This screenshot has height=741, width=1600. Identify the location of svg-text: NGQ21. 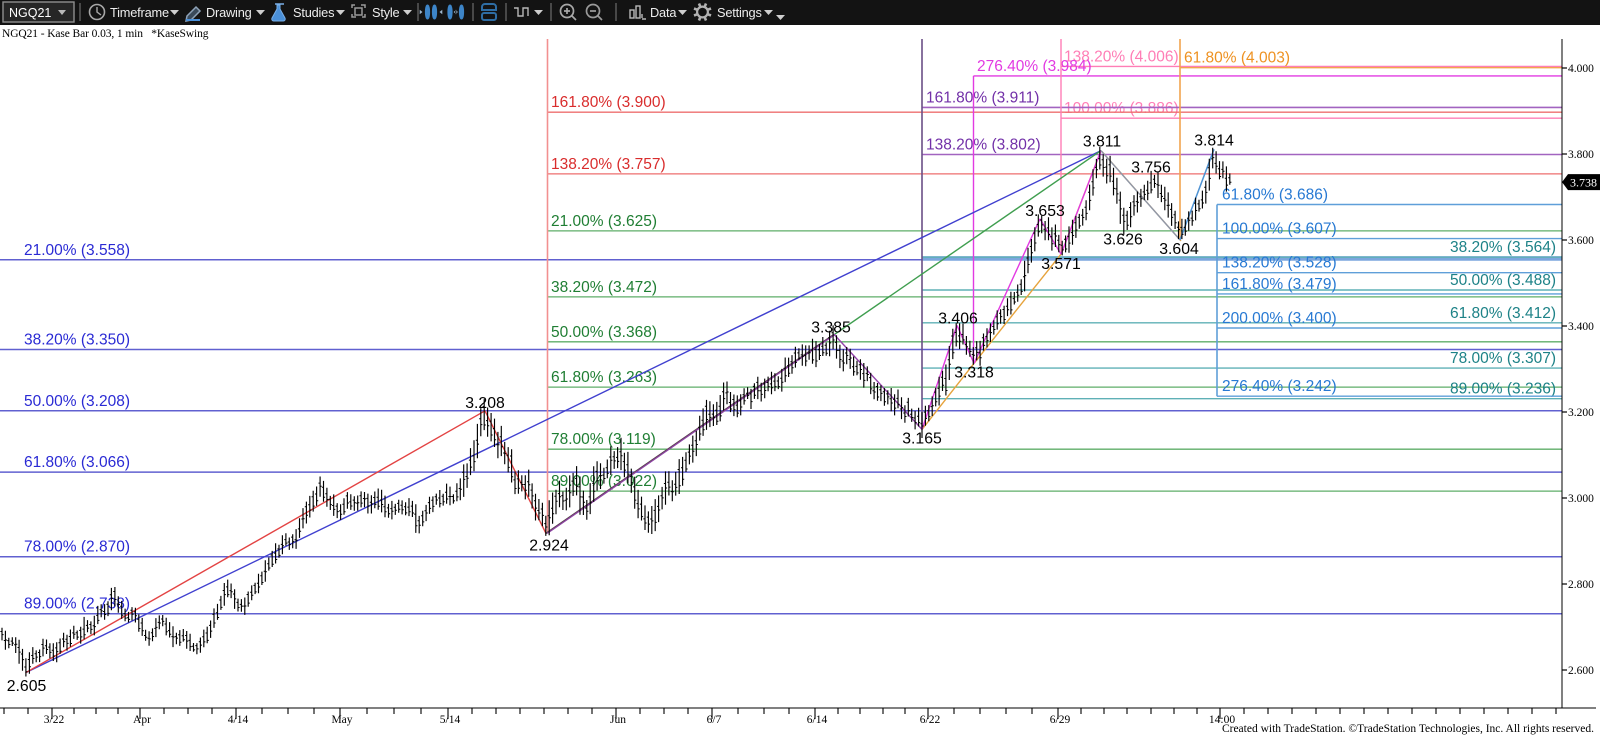
(30, 13).